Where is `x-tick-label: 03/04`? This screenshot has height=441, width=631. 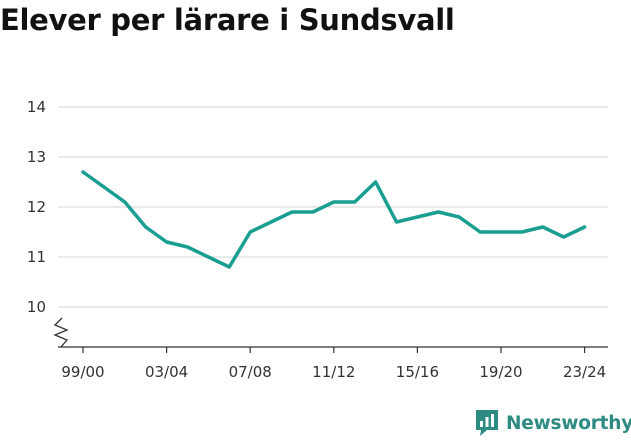
x-tick-label: 03/04 is located at coordinates (166, 372).